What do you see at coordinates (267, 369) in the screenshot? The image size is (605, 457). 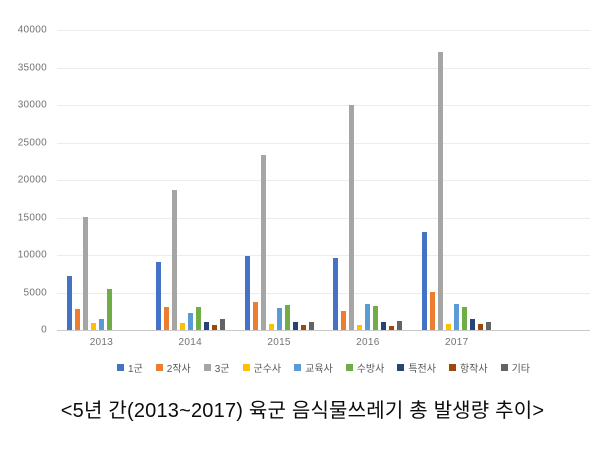 I see `legend-label: 군수사` at bounding box center [267, 369].